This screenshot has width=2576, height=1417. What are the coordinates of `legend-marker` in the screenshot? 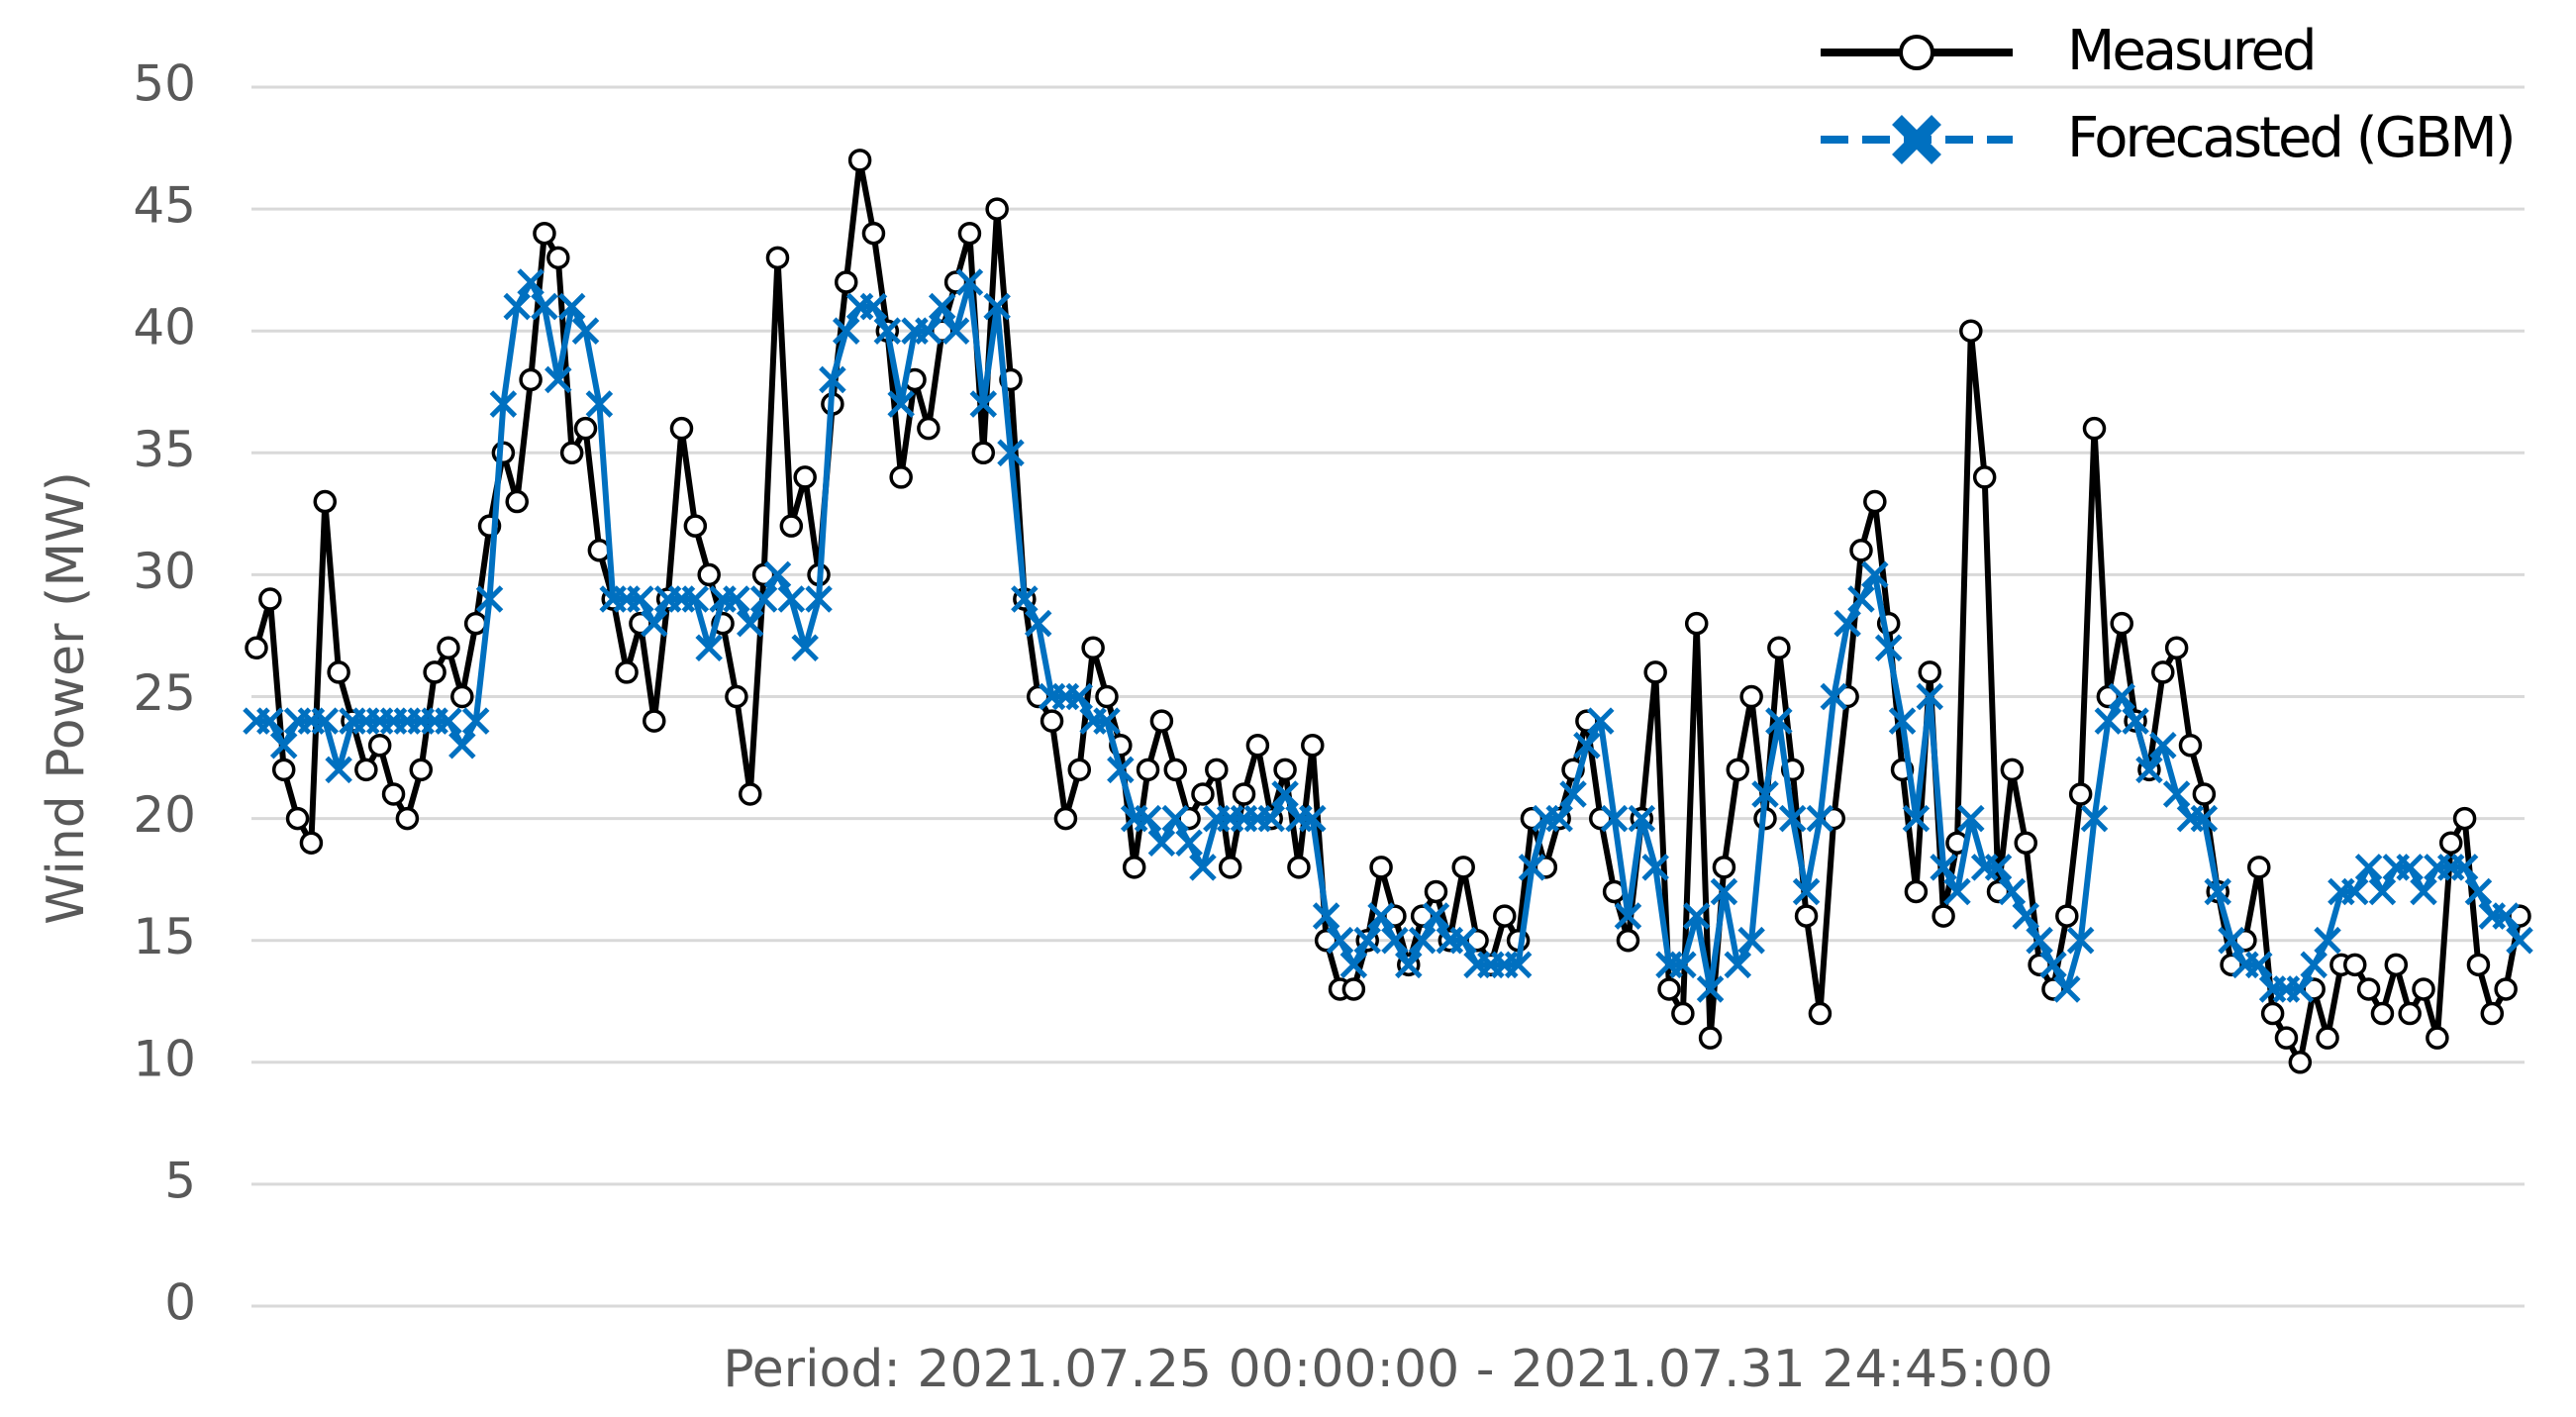 It's located at (1916, 52).